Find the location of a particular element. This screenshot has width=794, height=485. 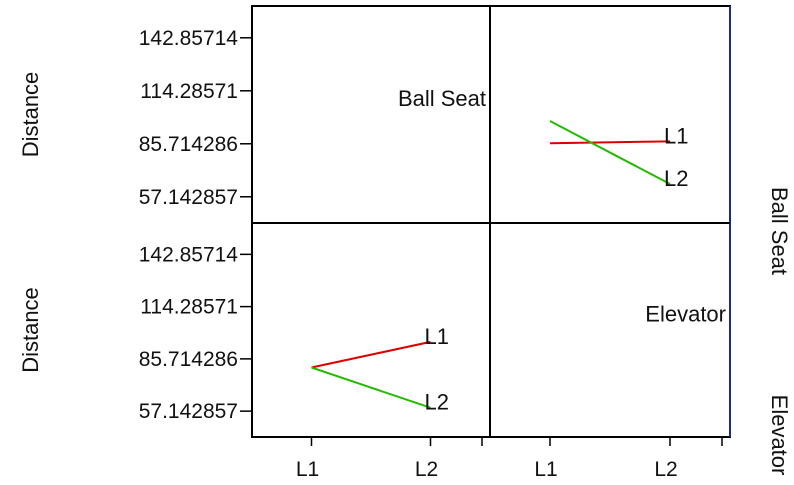

diagonal-factor-label: Ball Seat is located at coordinates (442, 98).